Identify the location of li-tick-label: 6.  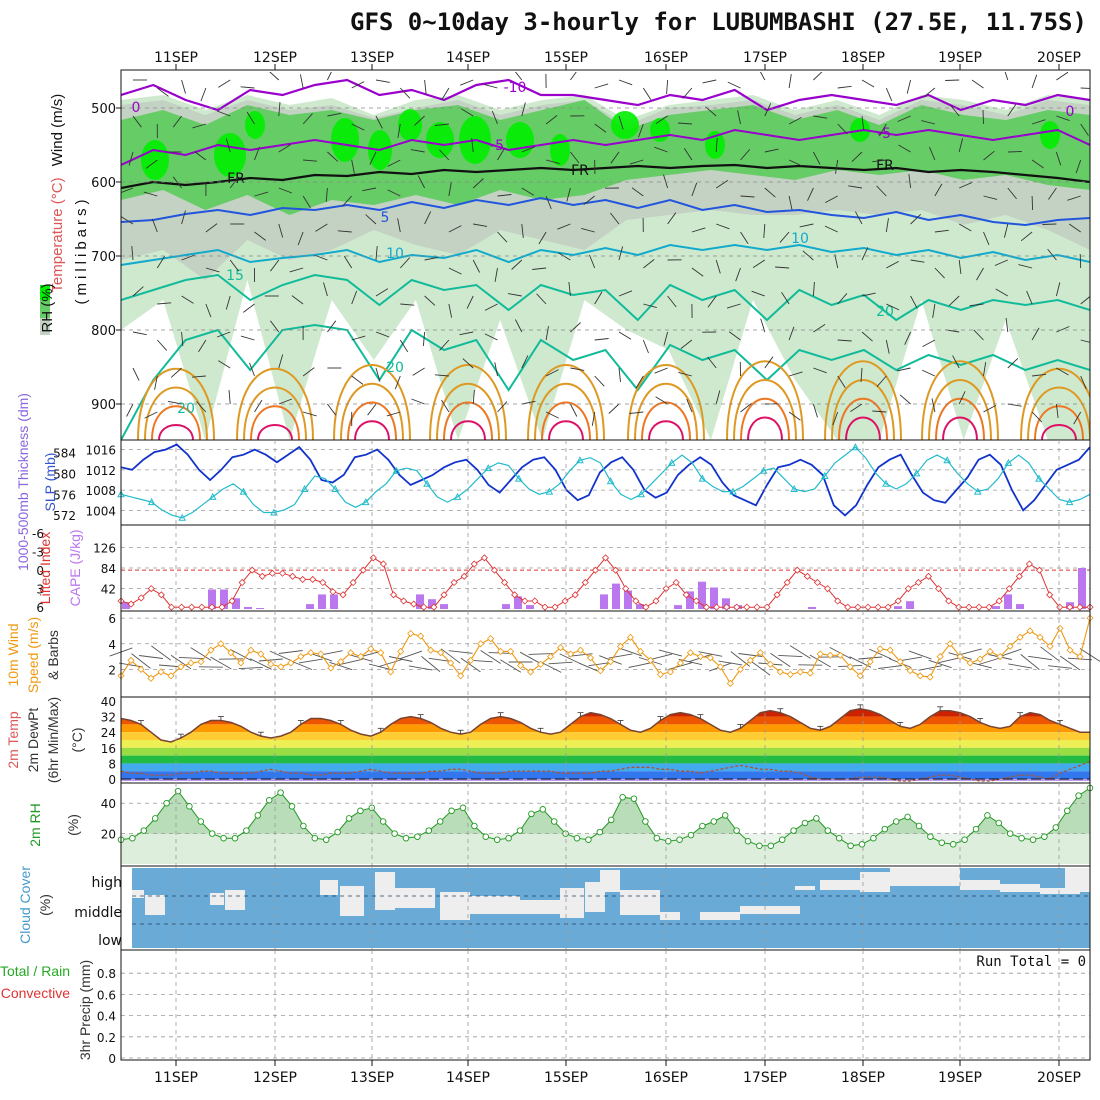
(40, 608).